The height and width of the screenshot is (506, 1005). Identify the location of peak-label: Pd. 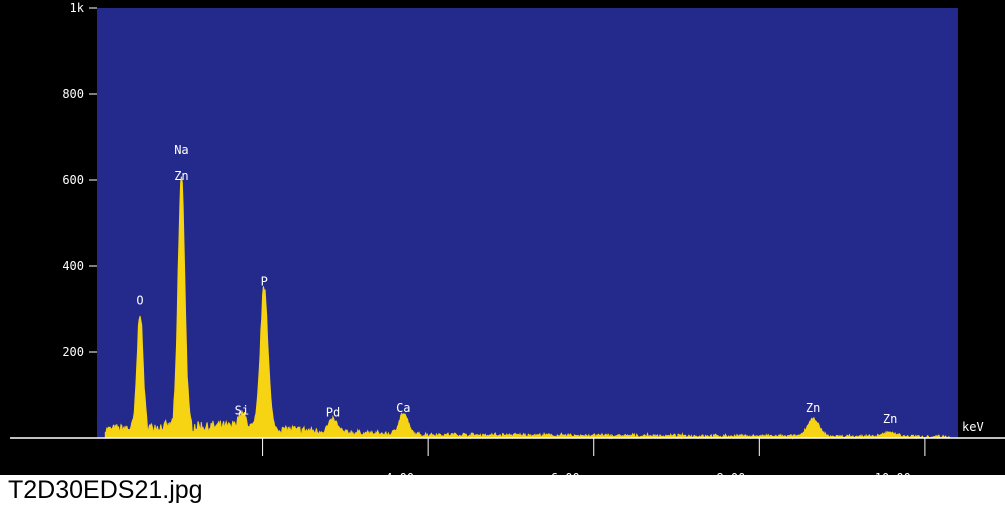
(333, 413).